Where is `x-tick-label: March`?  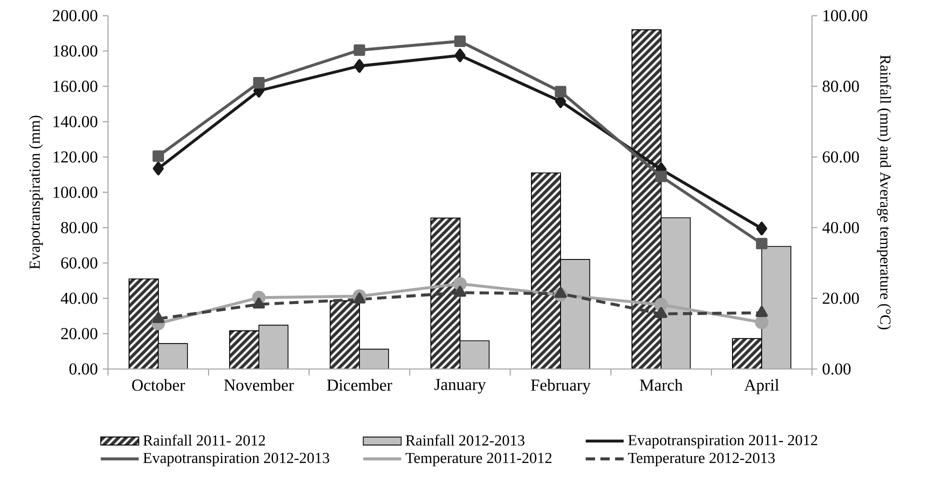
x-tick-label: March is located at coordinates (661, 385).